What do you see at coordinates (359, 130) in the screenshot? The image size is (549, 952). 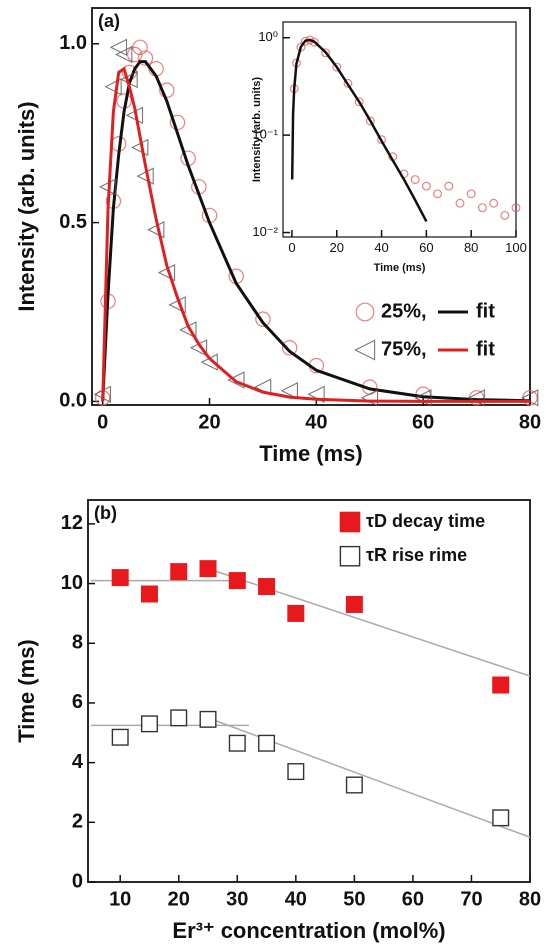 I see `fit-line` at bounding box center [359, 130].